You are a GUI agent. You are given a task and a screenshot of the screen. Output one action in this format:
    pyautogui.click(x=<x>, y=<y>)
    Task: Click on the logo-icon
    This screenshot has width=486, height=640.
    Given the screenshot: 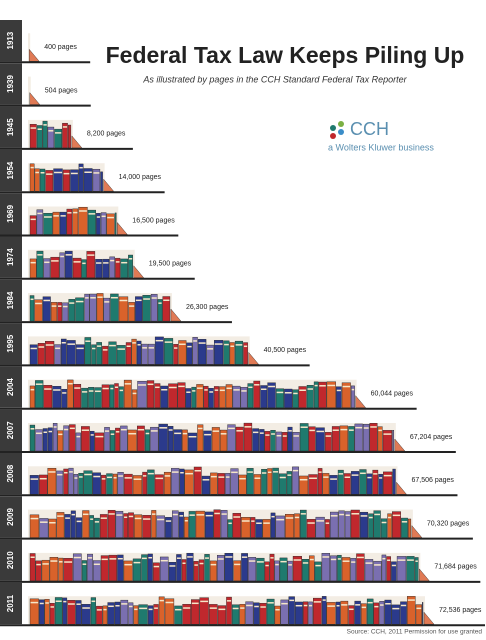 What is the action you would take?
    pyautogui.click(x=337, y=130)
    